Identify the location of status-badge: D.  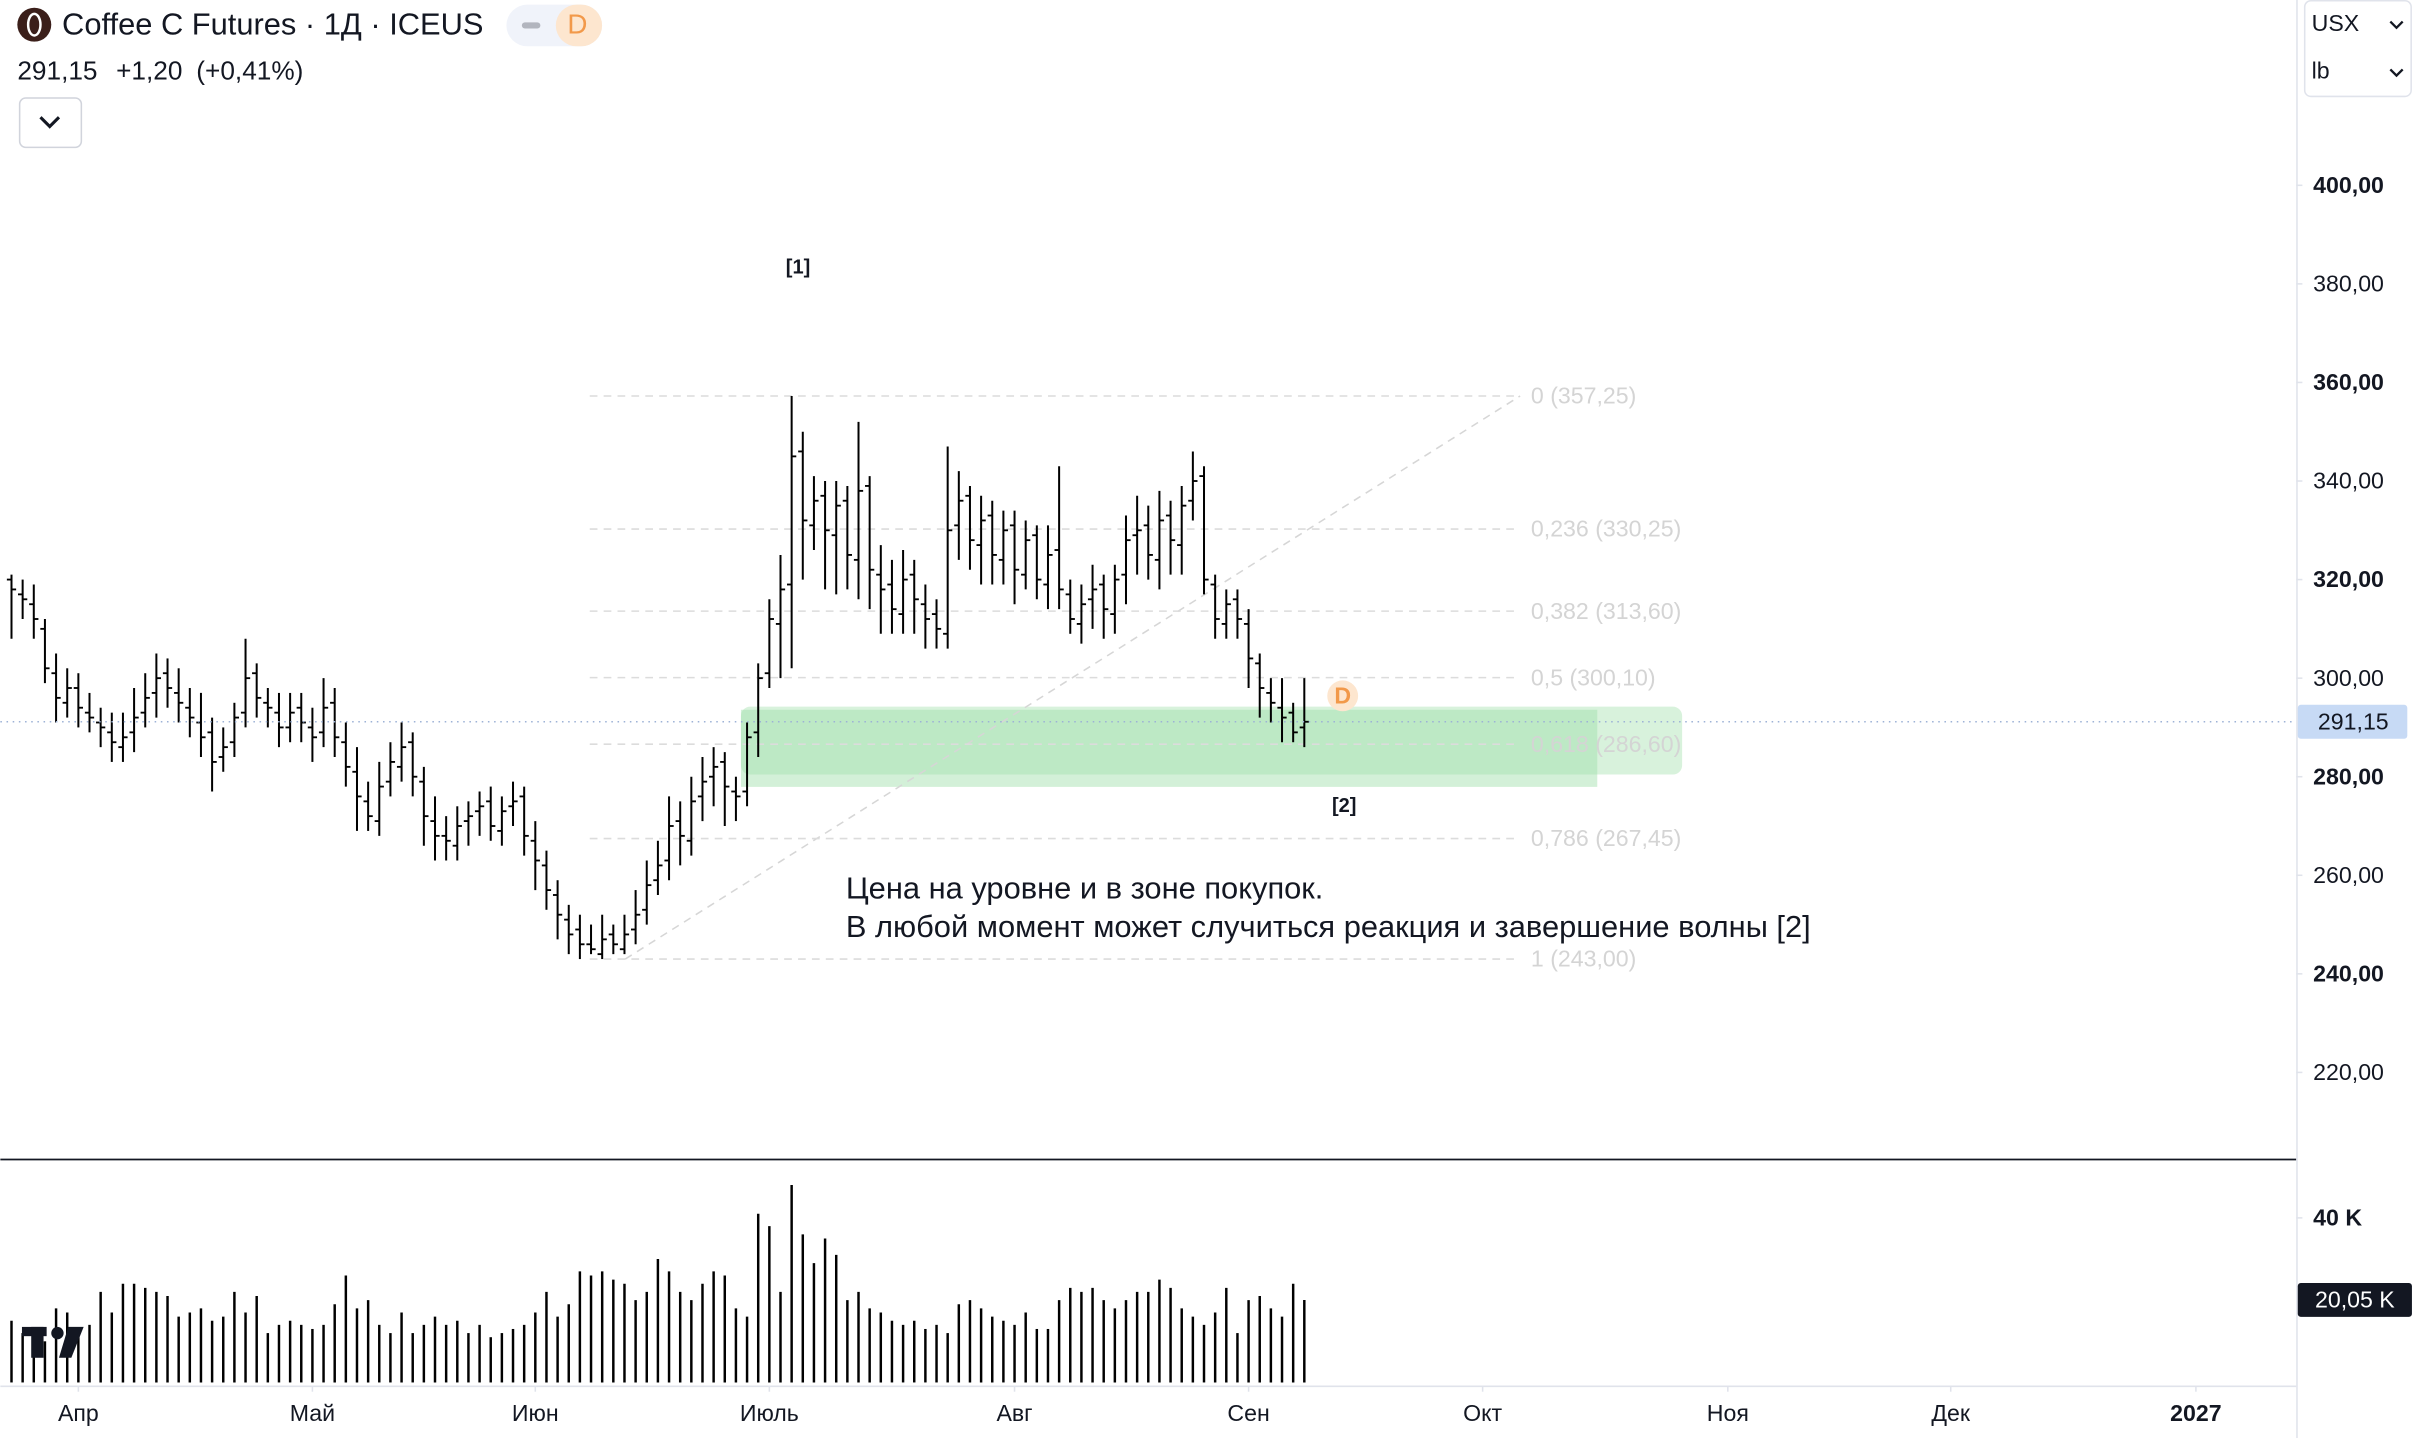
(577, 24).